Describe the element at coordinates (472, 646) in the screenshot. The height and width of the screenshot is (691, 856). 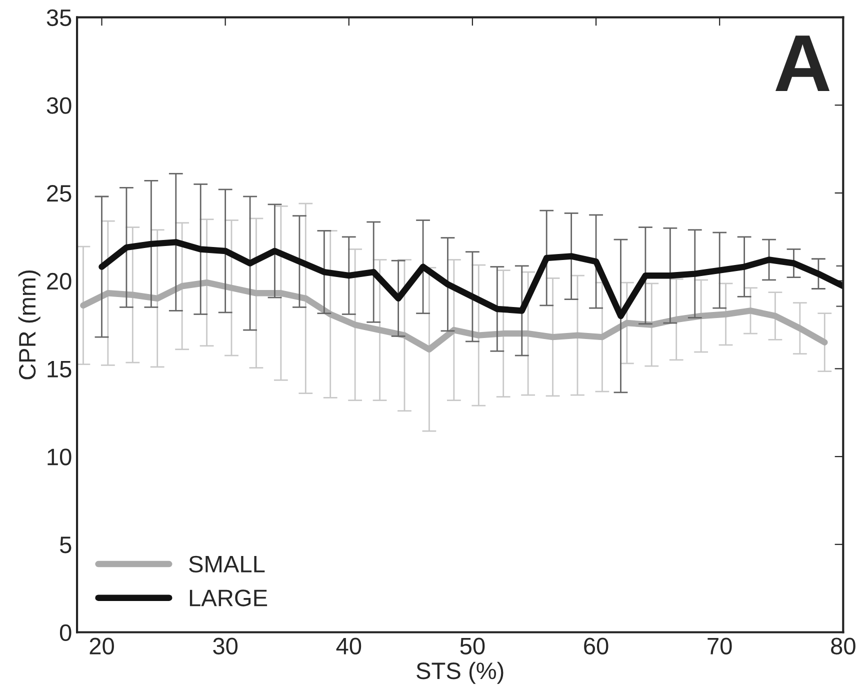
I see `x-tick-label: 50` at that location.